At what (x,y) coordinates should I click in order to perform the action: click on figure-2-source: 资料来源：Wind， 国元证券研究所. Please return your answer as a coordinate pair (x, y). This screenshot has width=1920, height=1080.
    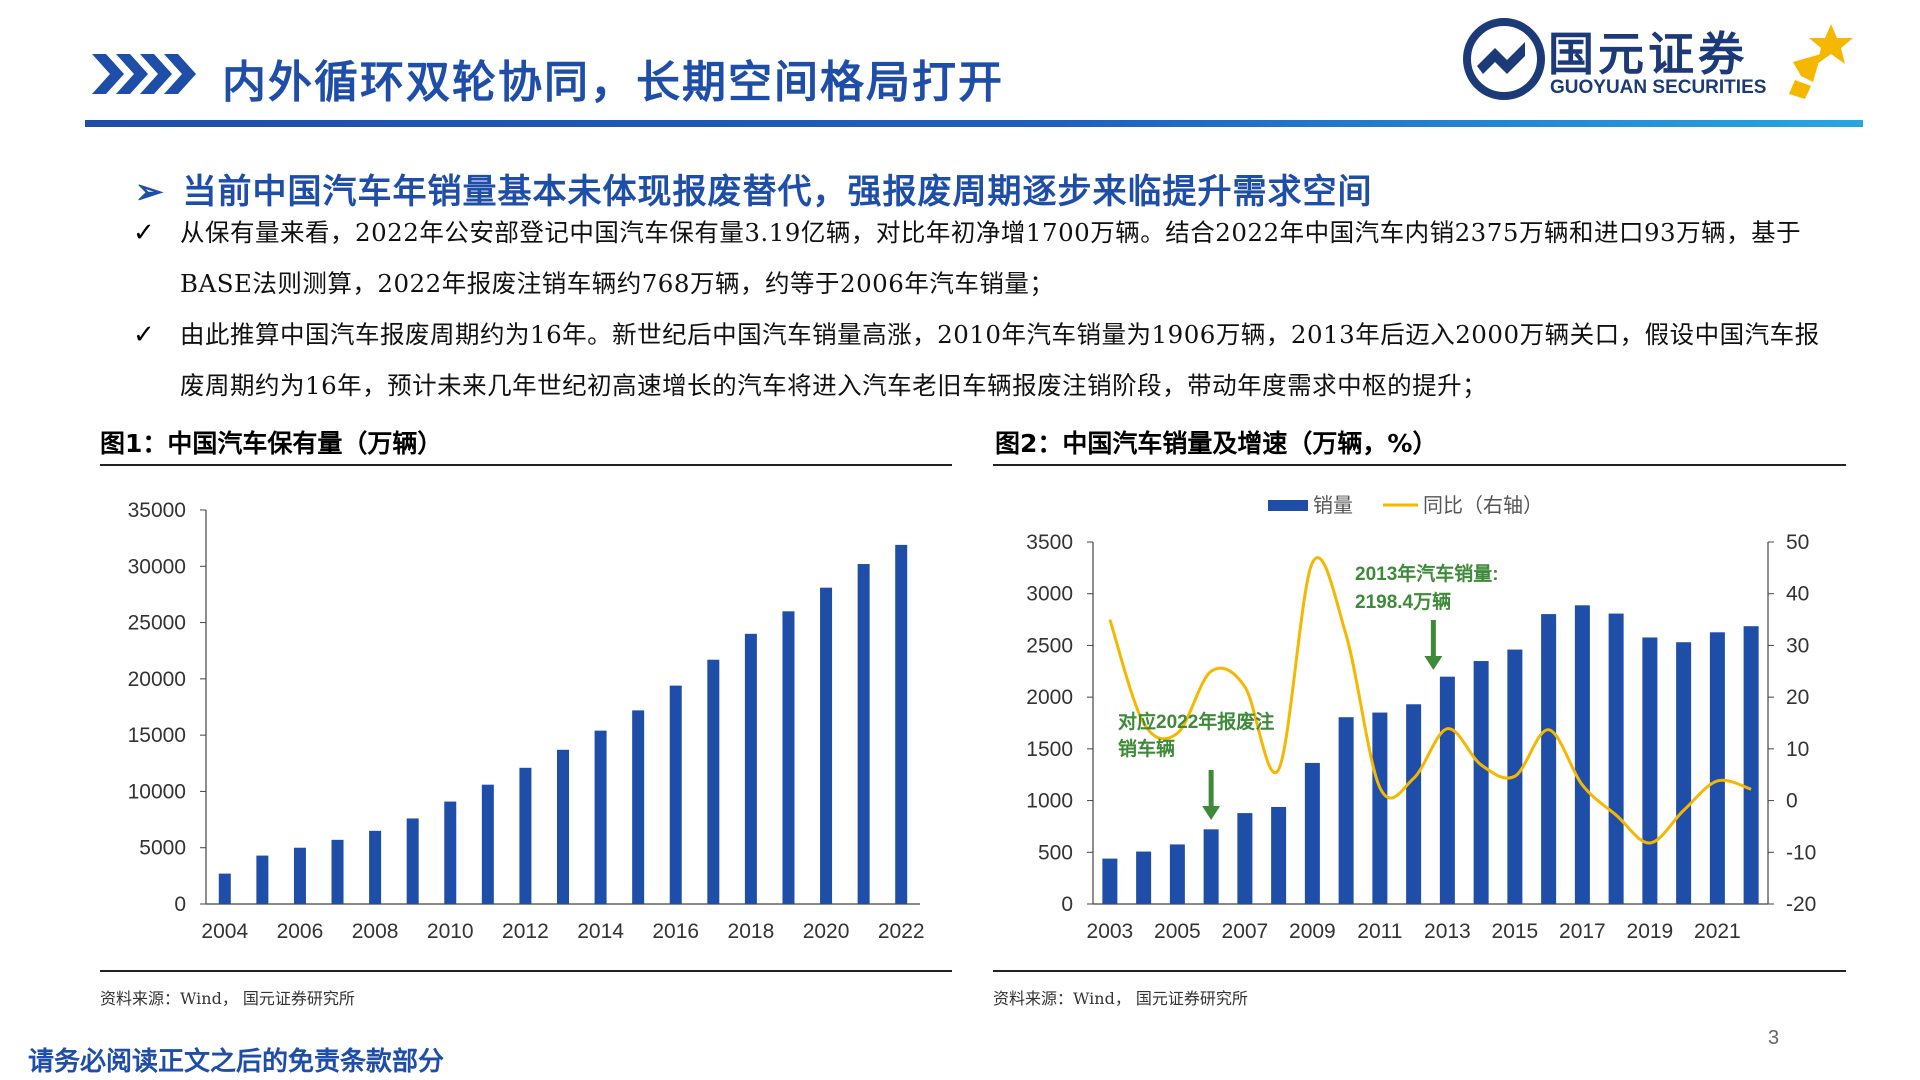
    Looking at the image, I should click on (1120, 998).